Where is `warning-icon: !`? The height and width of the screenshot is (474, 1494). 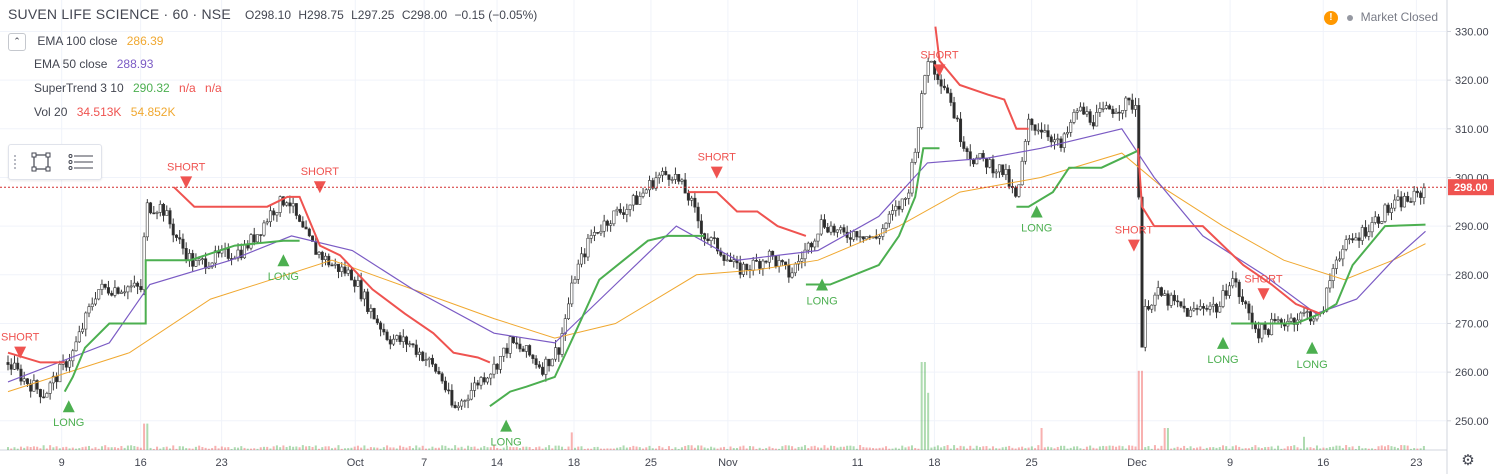 warning-icon: ! is located at coordinates (1330, 17).